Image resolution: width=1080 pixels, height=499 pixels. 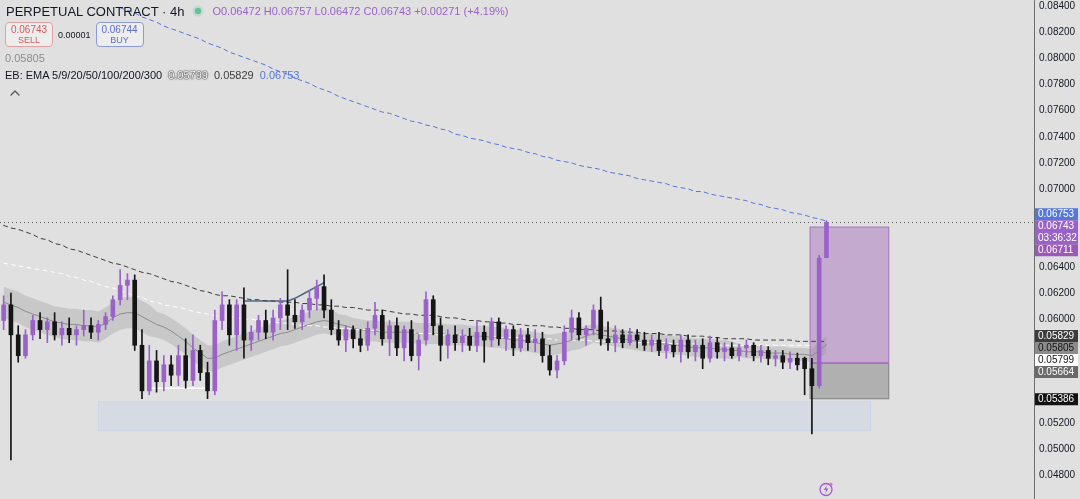 What do you see at coordinates (29, 29) in the screenshot?
I see `annotation: 0.06743` at bounding box center [29, 29].